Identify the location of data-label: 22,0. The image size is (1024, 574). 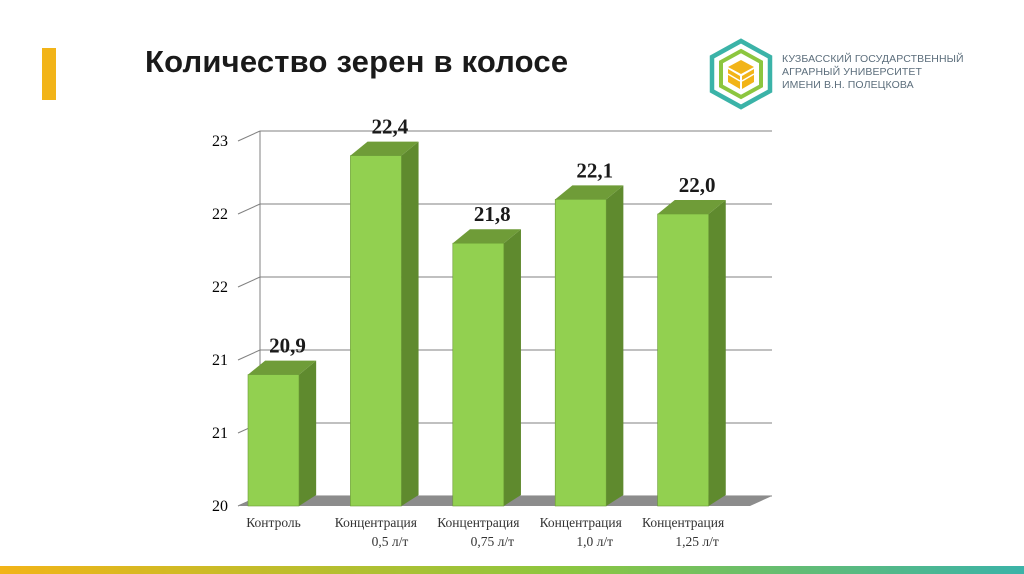
(697, 185).